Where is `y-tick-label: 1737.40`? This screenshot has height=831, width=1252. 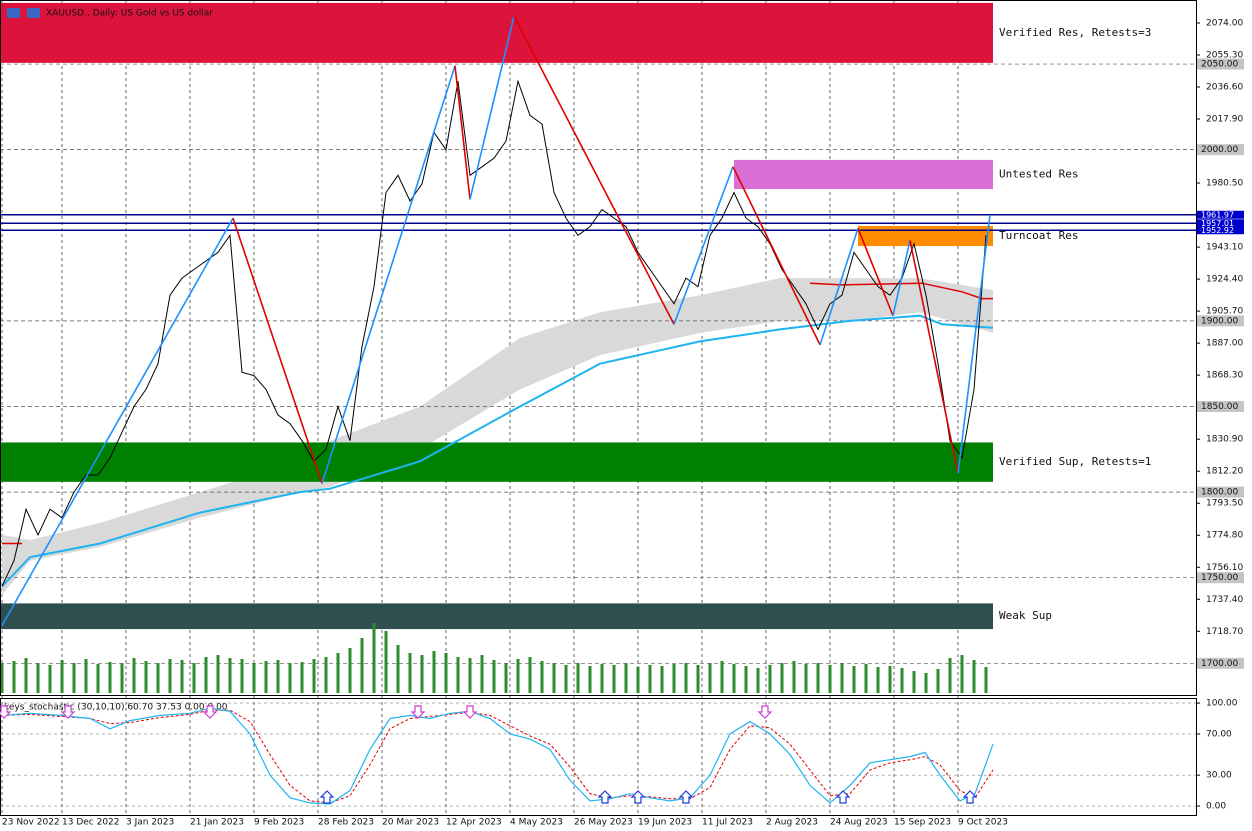
y-tick-label: 1737.40 is located at coordinates (1224, 600).